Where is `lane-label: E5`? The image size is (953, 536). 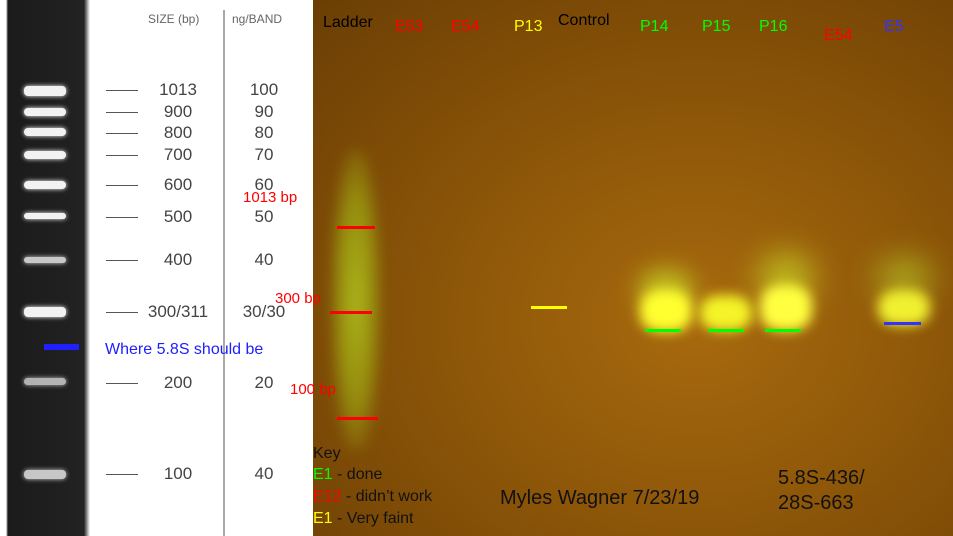
lane-label: E5 is located at coordinates (894, 26).